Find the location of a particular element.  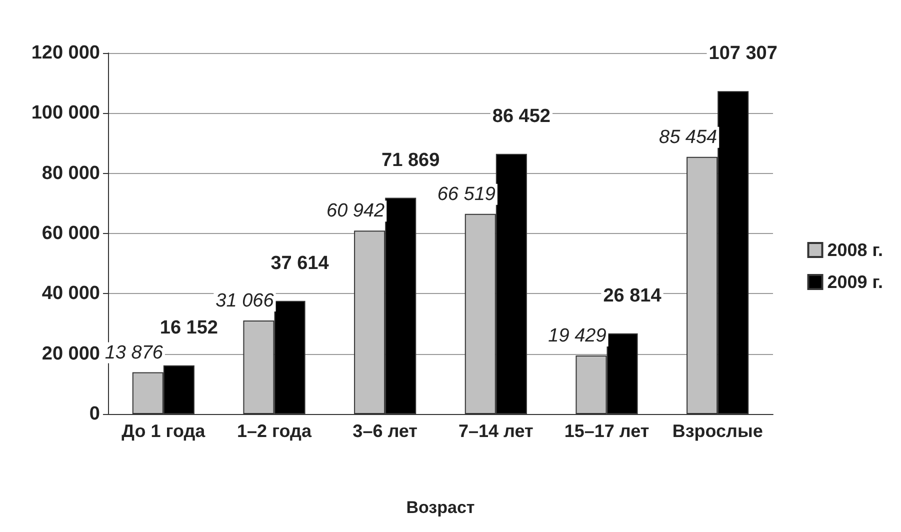

y-tick-label: 40 000 is located at coordinates (71, 293).